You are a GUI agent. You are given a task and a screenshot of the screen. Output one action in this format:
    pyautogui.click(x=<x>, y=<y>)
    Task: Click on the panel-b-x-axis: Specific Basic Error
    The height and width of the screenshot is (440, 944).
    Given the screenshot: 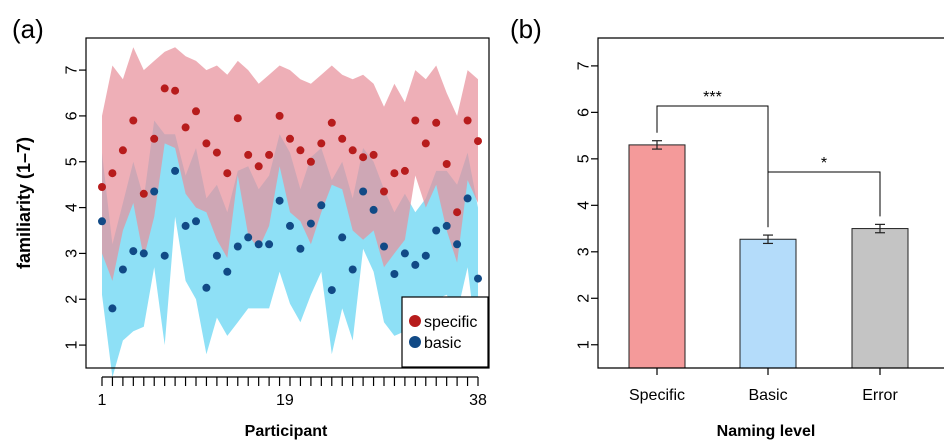 What is the action you would take?
    pyautogui.click(x=763, y=386)
    